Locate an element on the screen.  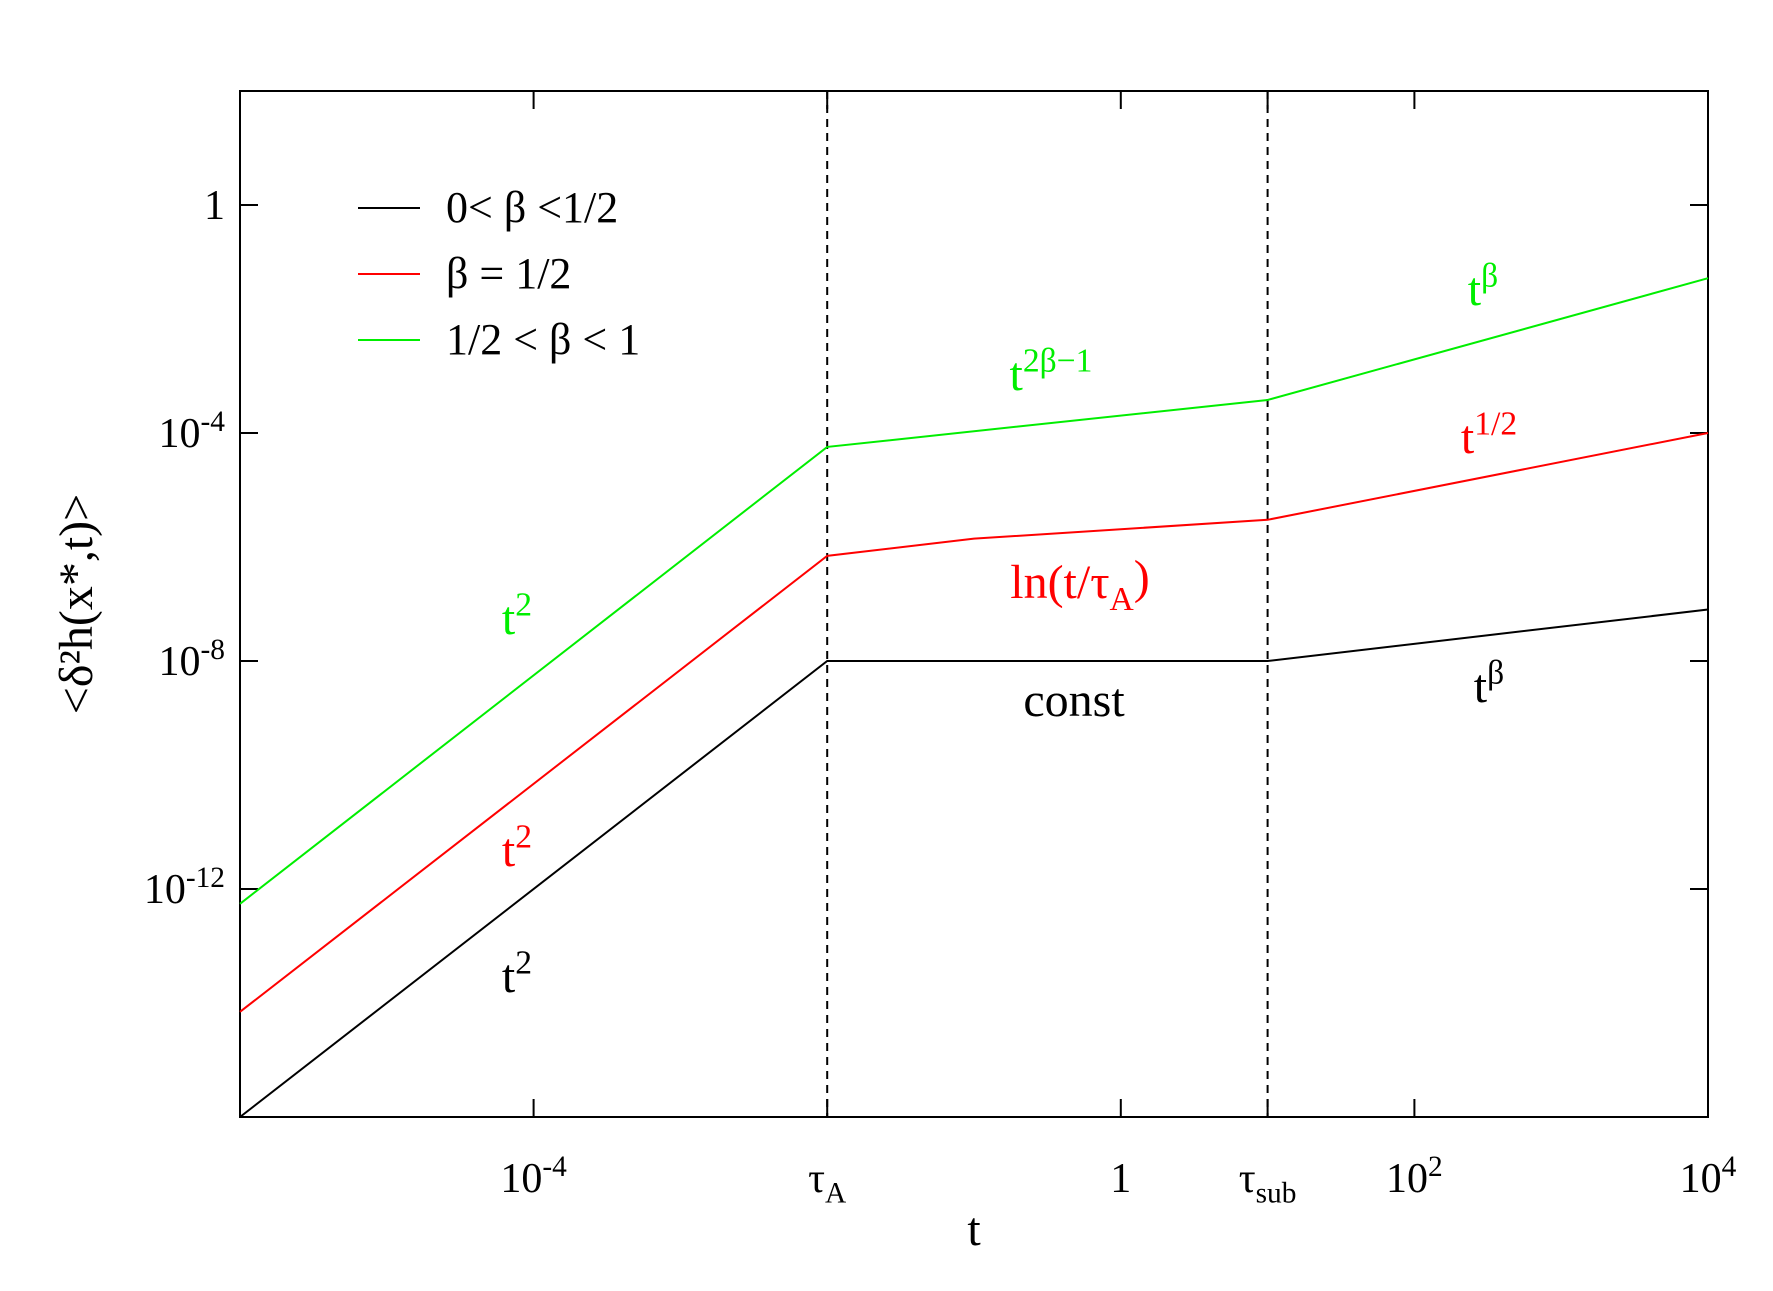
x-tick-label-sup: 4 is located at coordinates (1729, 1167).